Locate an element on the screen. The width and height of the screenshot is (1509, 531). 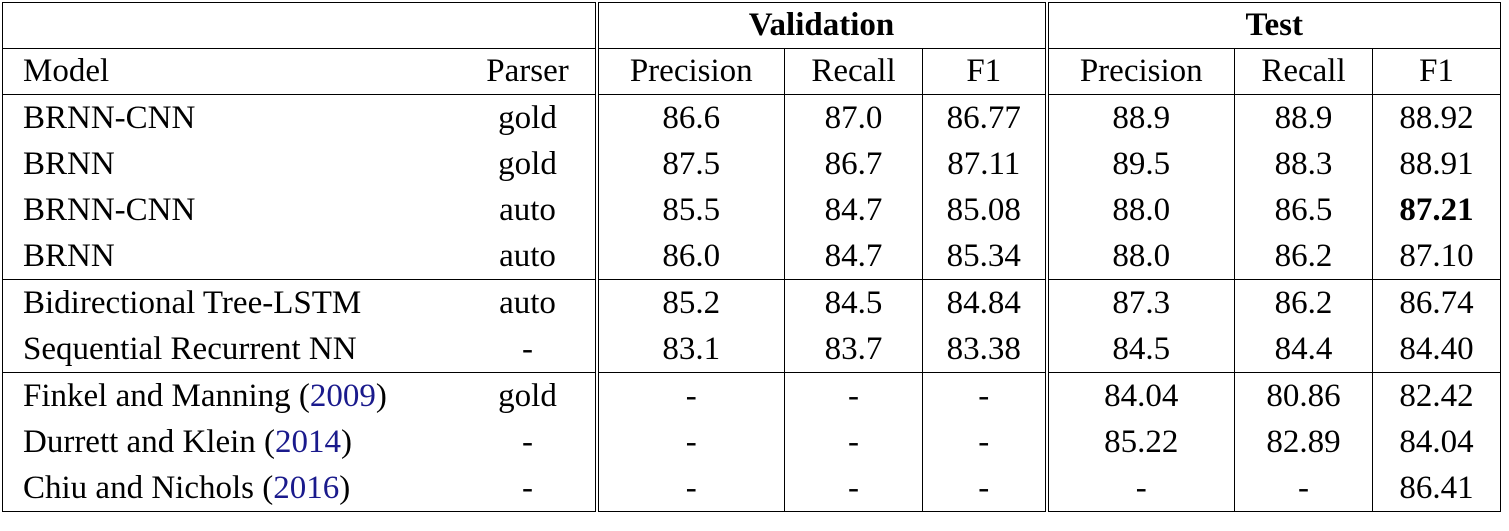
test-f1-cell: 88.91 is located at coordinates (1436, 164).